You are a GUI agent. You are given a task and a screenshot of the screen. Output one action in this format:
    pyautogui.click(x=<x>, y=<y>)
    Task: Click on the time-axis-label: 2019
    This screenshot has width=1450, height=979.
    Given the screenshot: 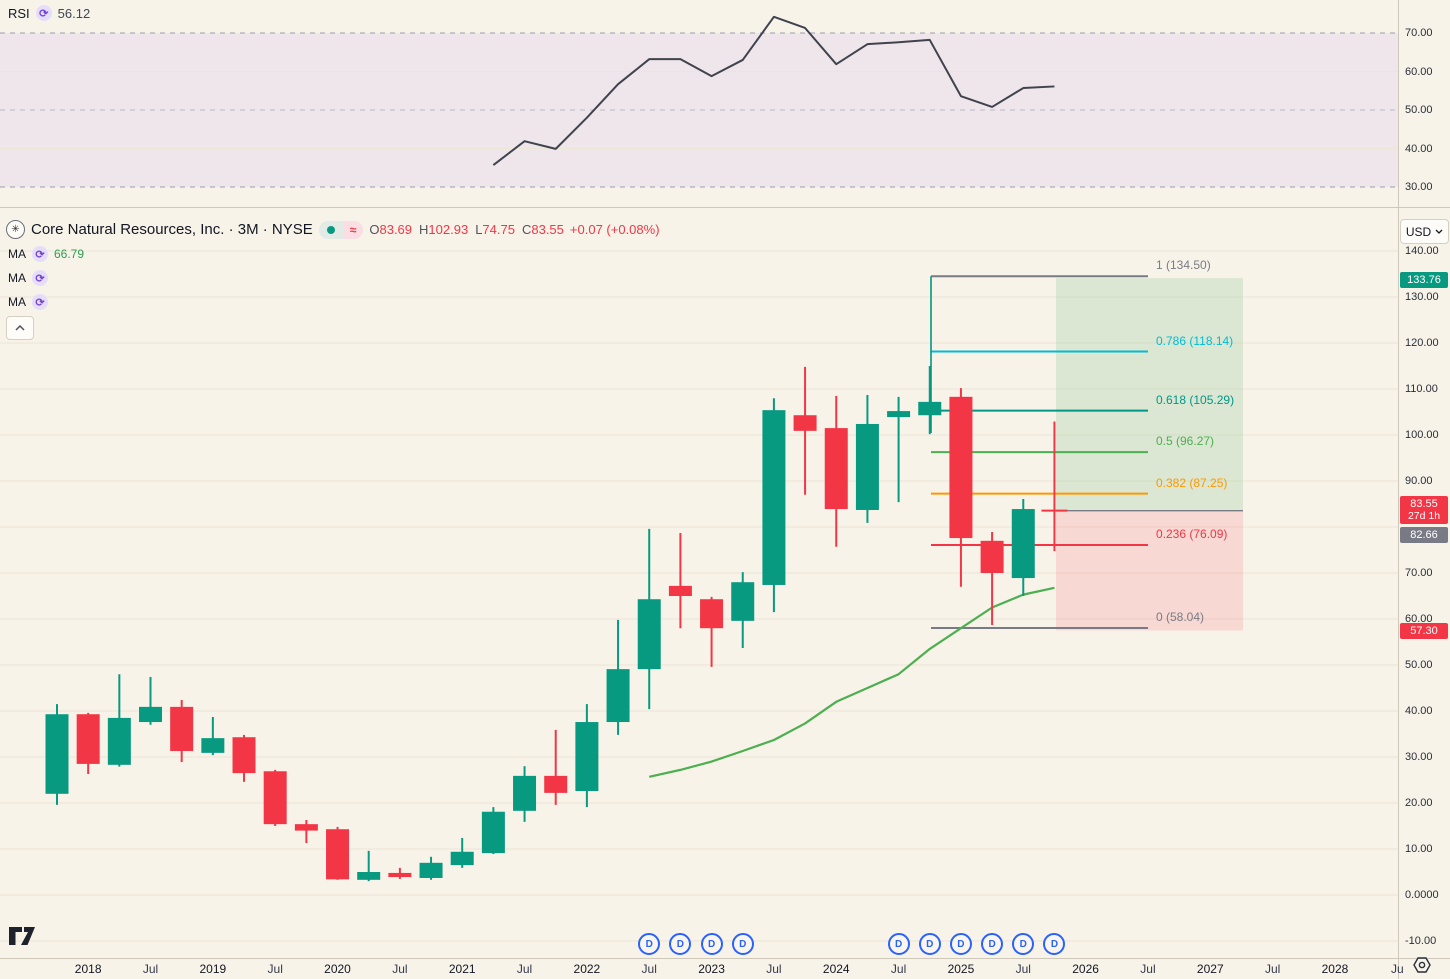 What is the action you would take?
    pyautogui.click(x=213, y=969)
    